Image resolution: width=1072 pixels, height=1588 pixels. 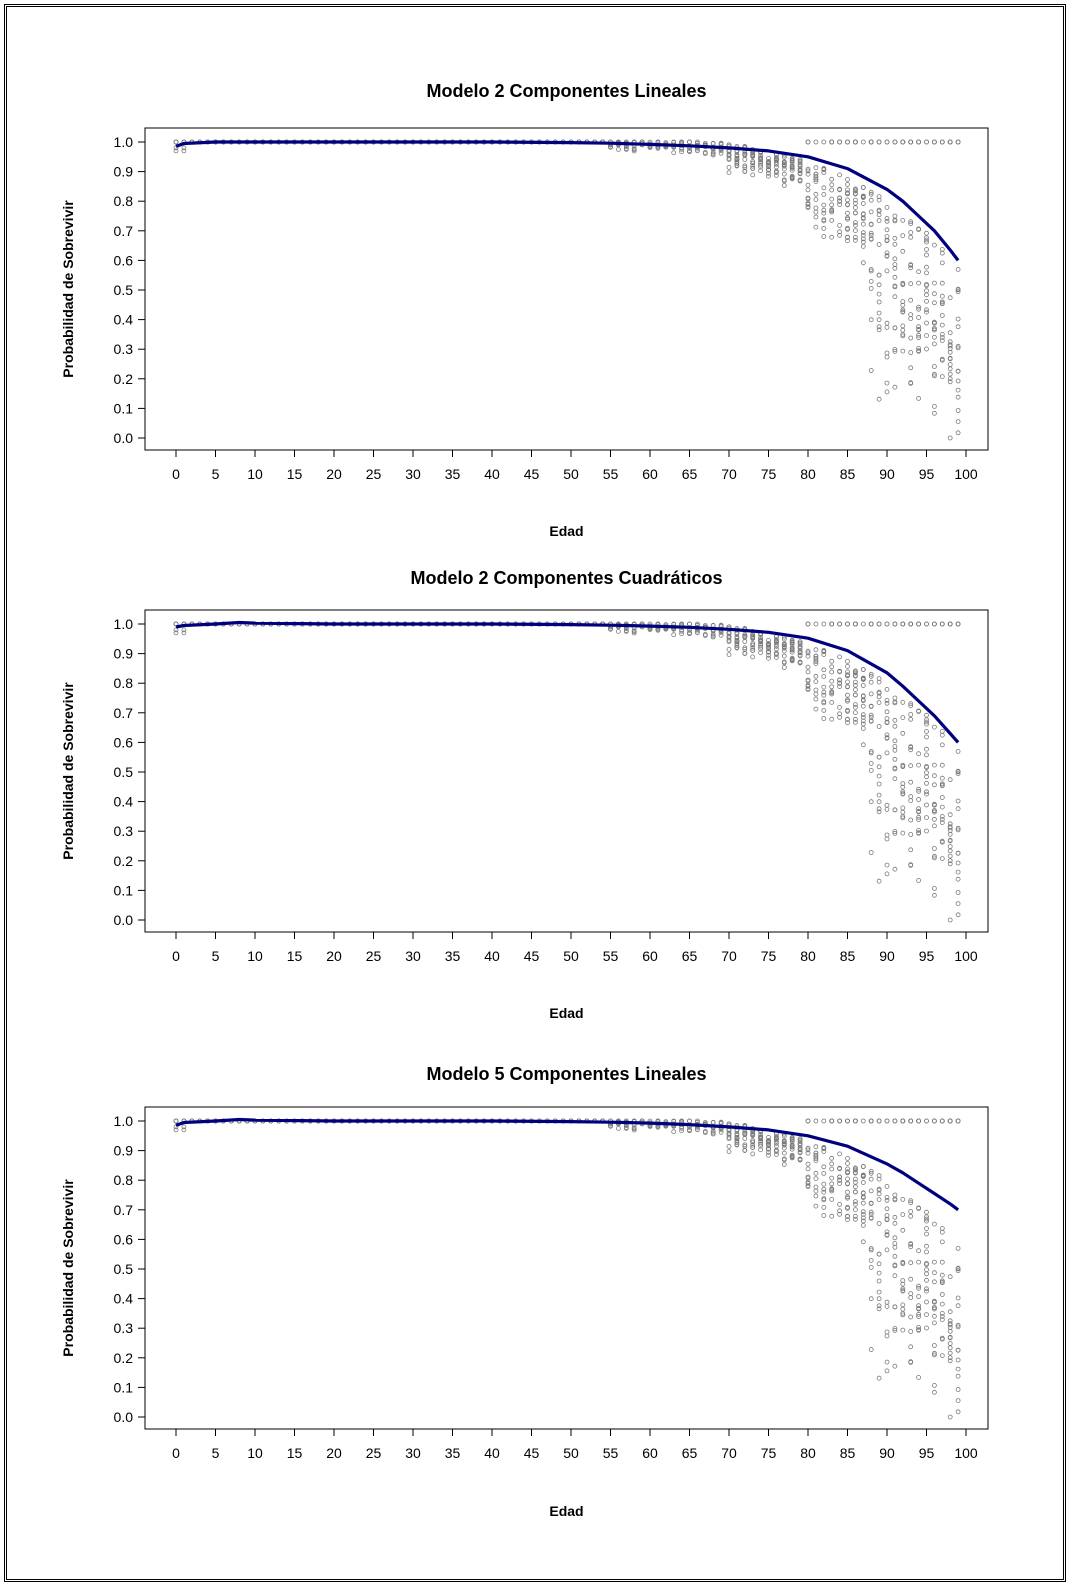 What do you see at coordinates (124, 290) in the screenshot?
I see `y-tick-label: 0.5` at bounding box center [124, 290].